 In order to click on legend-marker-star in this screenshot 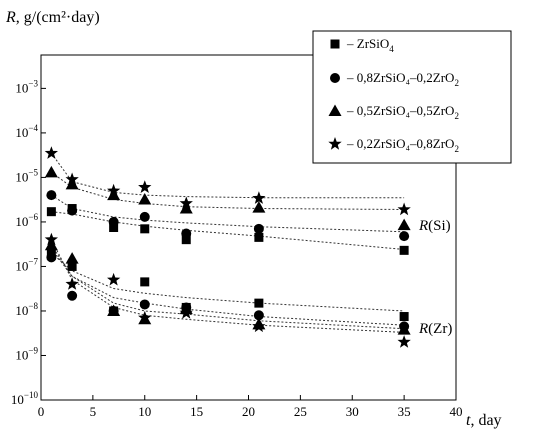, I will do `click(335, 143)`.